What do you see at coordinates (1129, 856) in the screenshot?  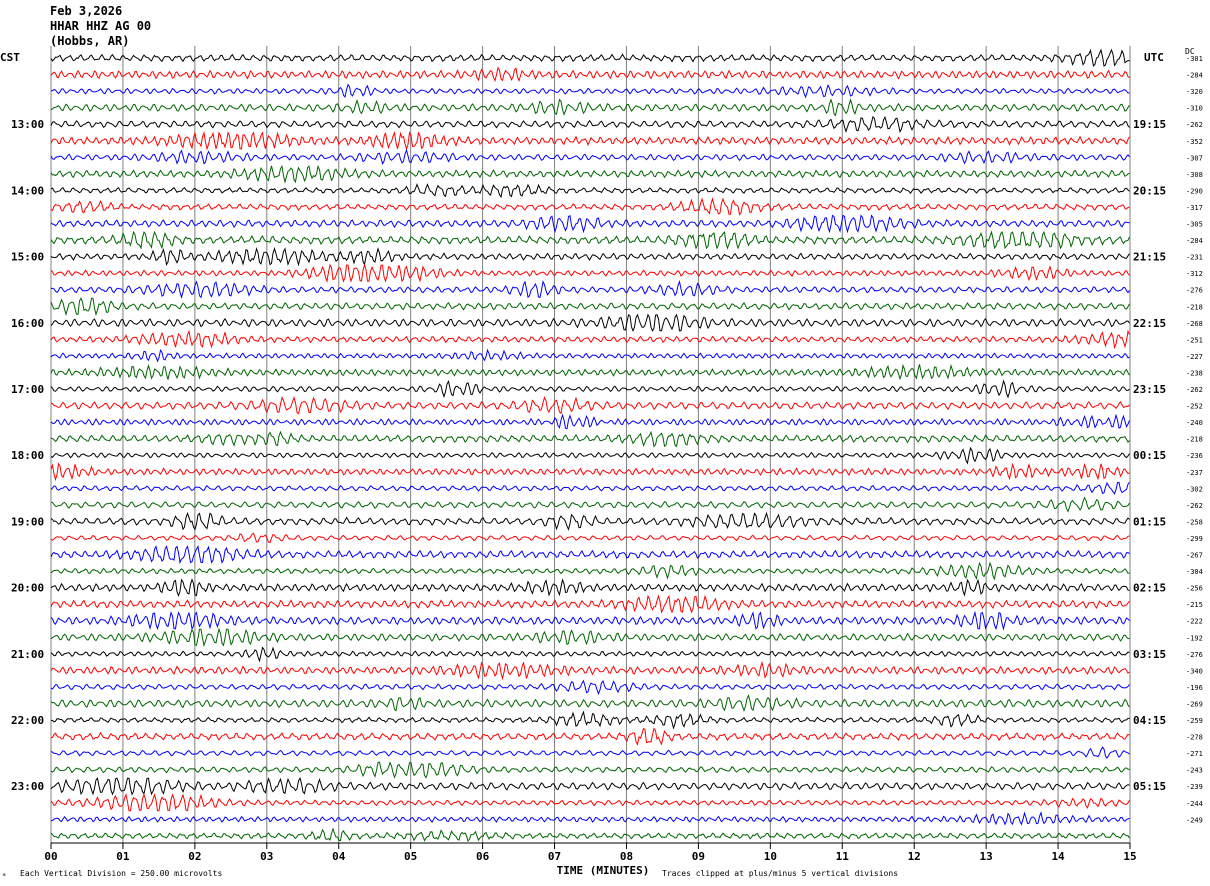 I see `x-tick-label: 15` at bounding box center [1129, 856].